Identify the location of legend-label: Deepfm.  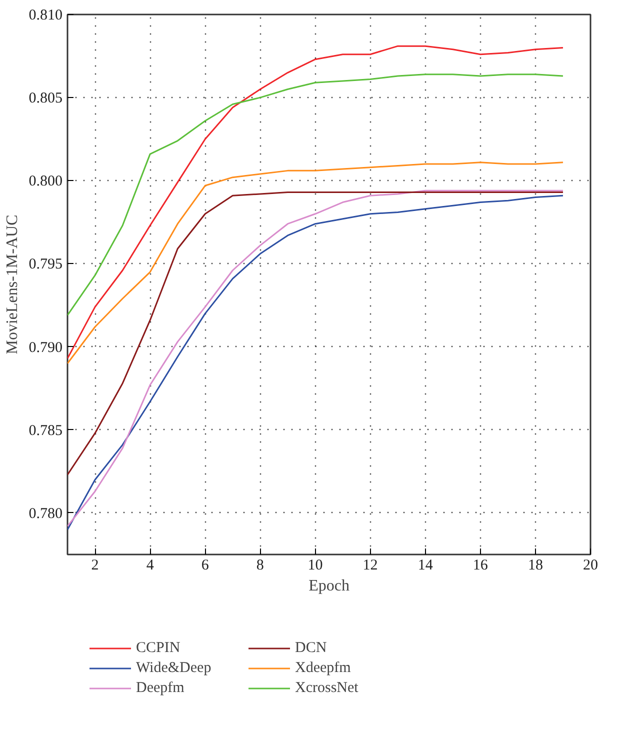
(161, 688).